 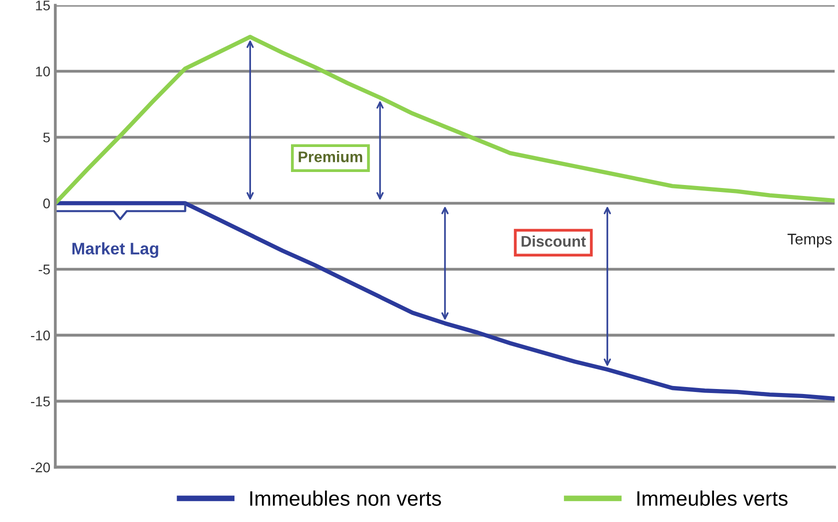 What do you see at coordinates (40, 401) in the screenshot?
I see `y-tick-label: -15` at bounding box center [40, 401].